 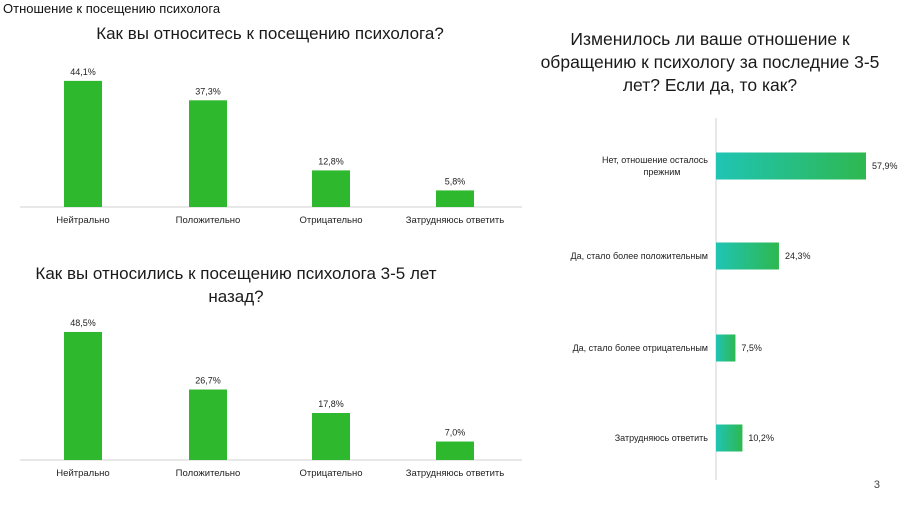 I want to click on chart1-value-label-1: 44,1%, so click(x=83, y=72).